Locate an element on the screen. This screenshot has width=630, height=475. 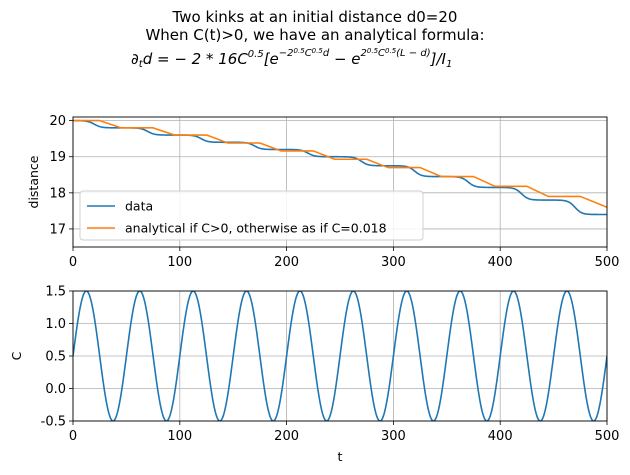
y-tick-label-4: 1.5 is located at coordinates (55, 292).